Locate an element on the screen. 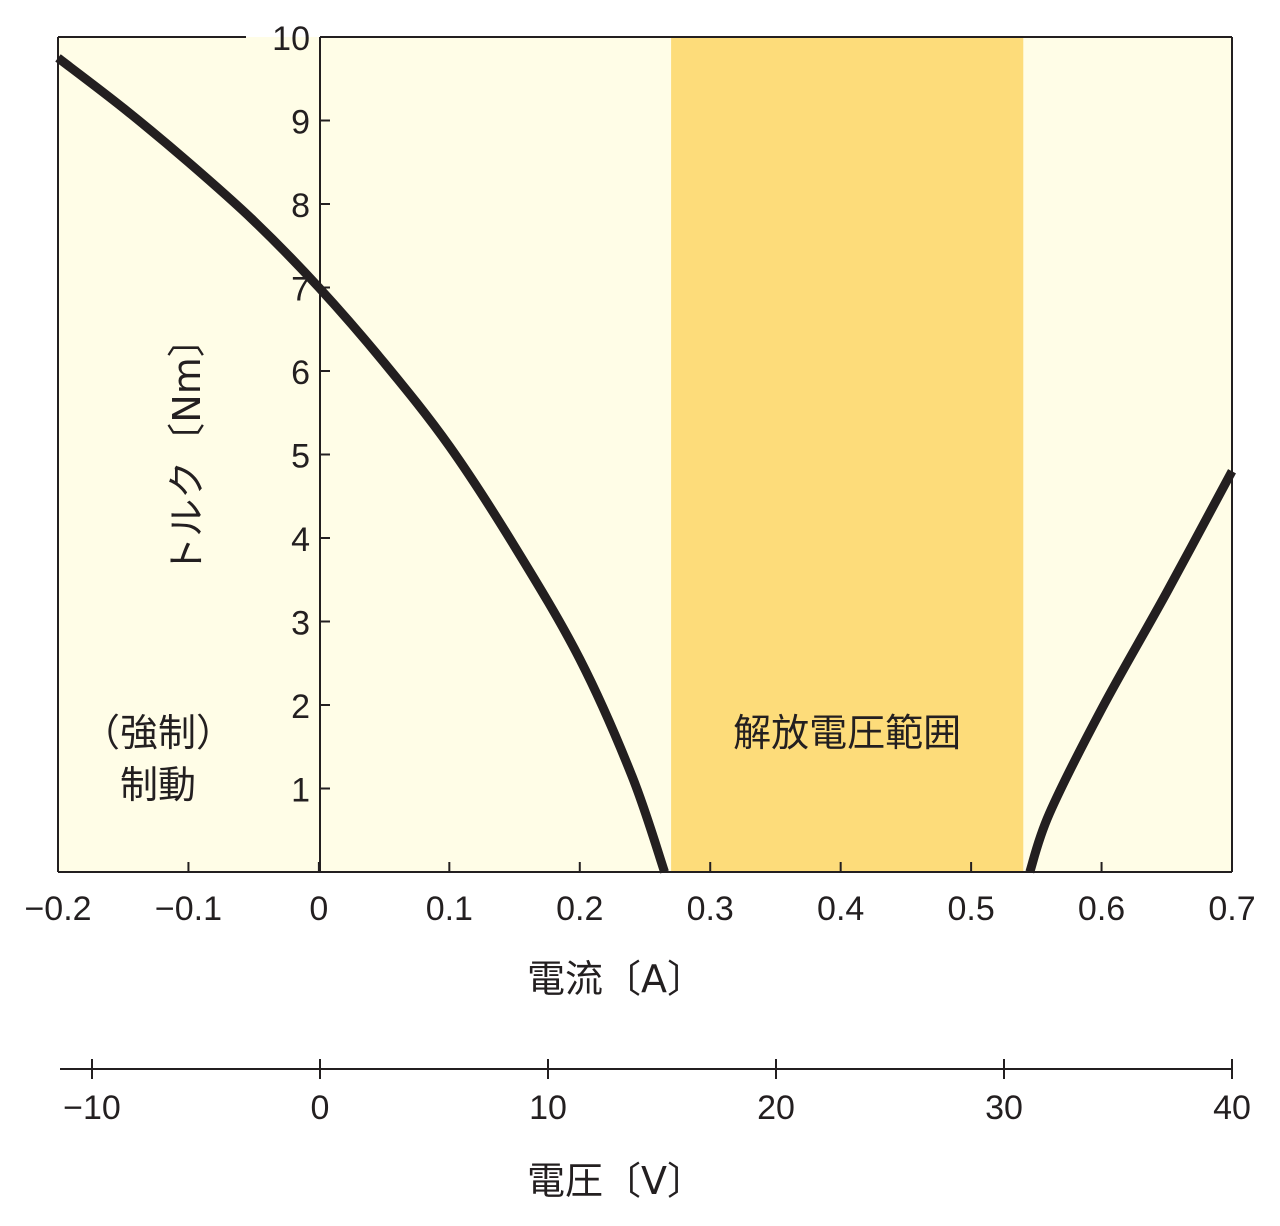 The image size is (1280, 1226). x-tick-label: 0.6 is located at coordinates (1101, 909).